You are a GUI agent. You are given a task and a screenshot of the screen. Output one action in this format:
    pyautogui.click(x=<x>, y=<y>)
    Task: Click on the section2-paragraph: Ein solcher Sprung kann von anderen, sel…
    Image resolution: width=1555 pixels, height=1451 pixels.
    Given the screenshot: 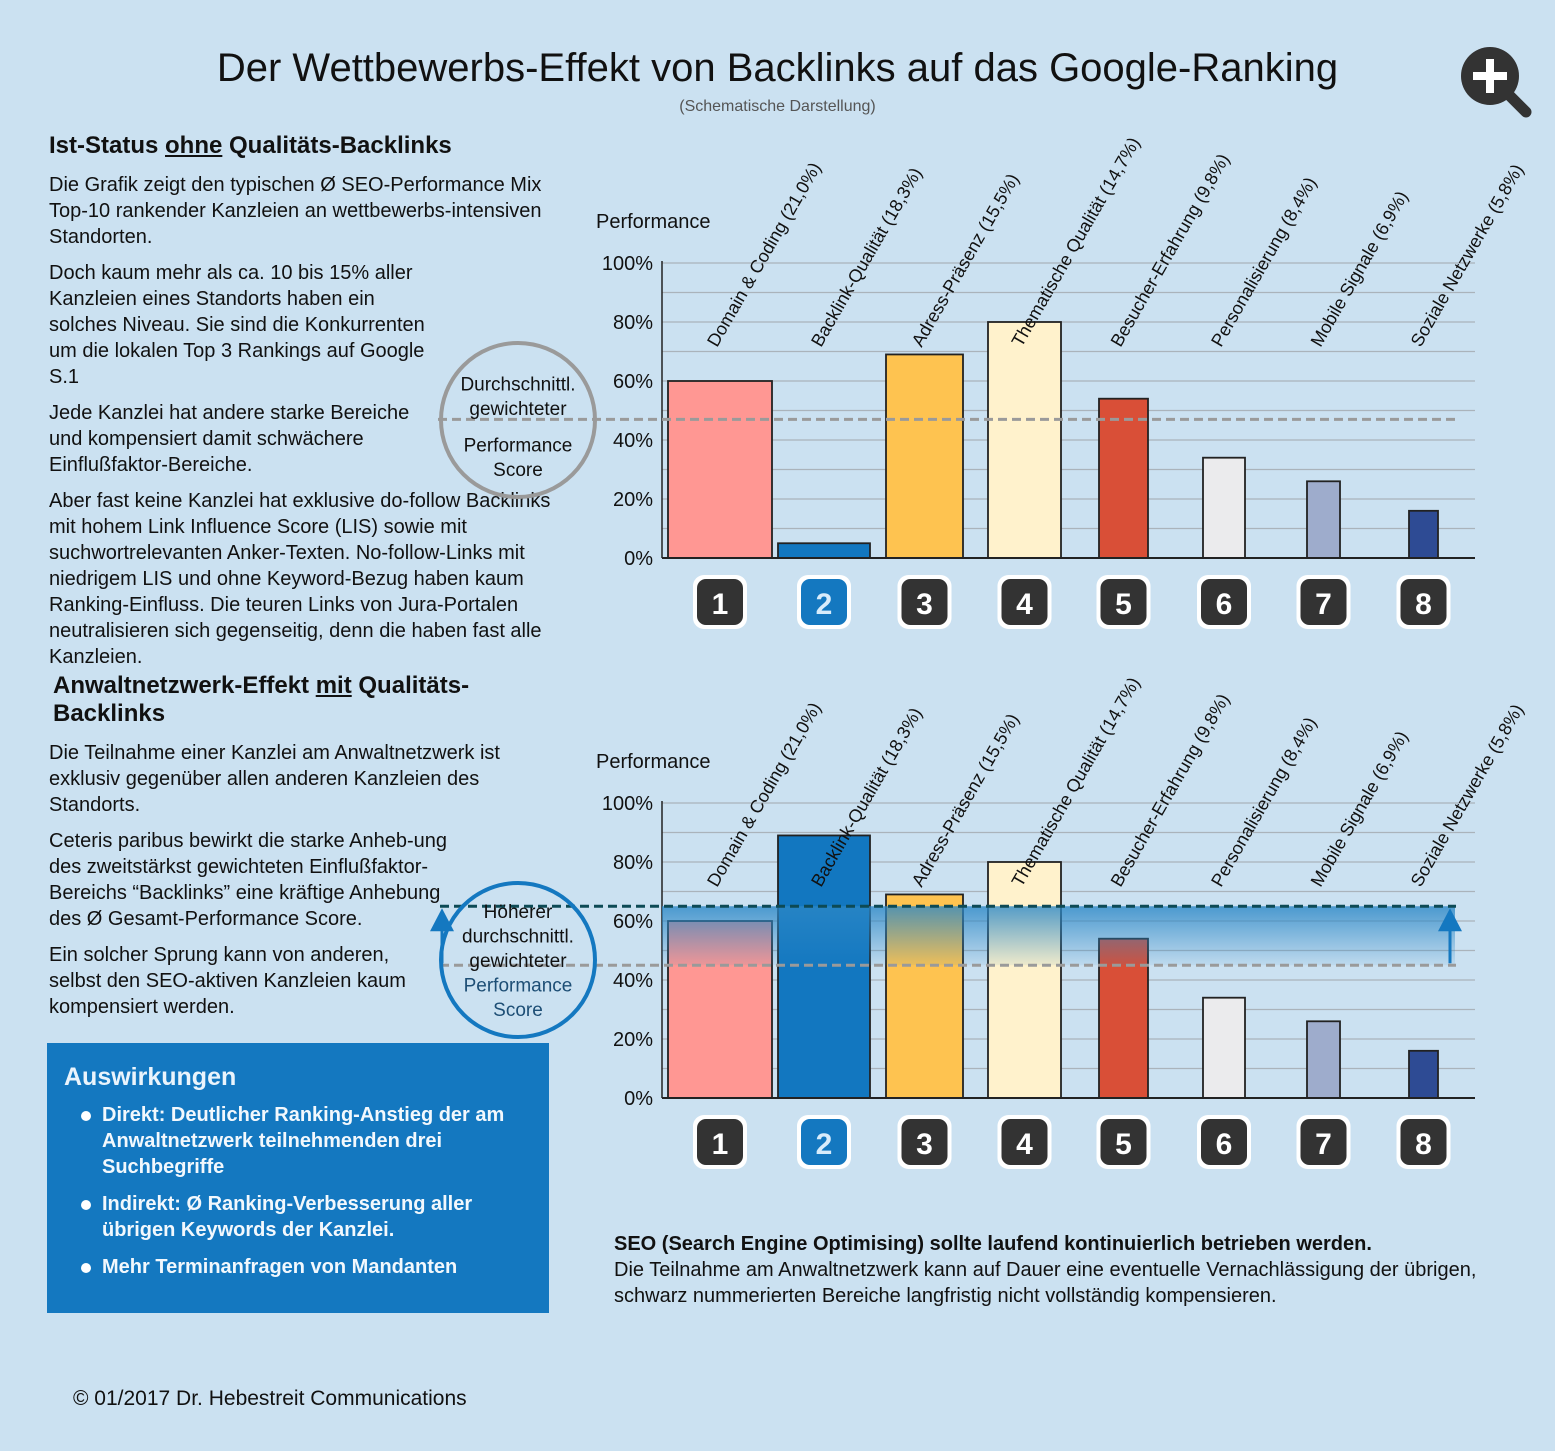 What is the action you would take?
    pyautogui.click(x=227, y=981)
    